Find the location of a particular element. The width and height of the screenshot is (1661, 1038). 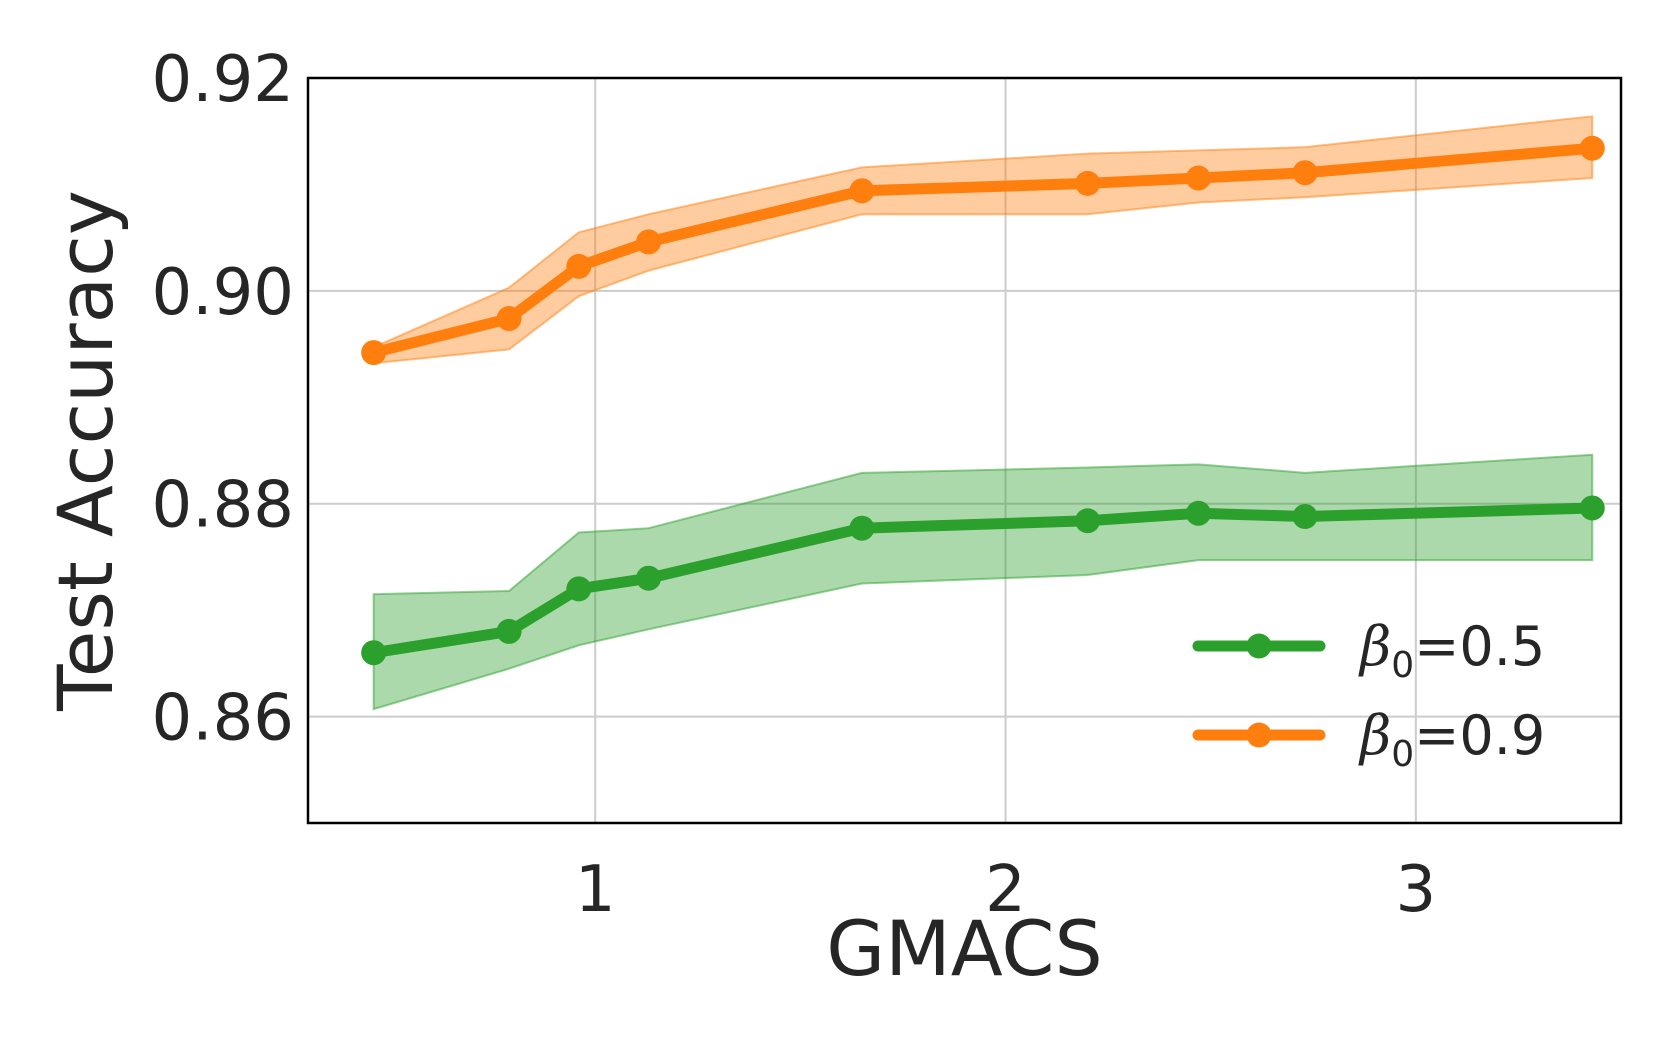

legend-item: β0=0.9 is located at coordinates (1368, 739).